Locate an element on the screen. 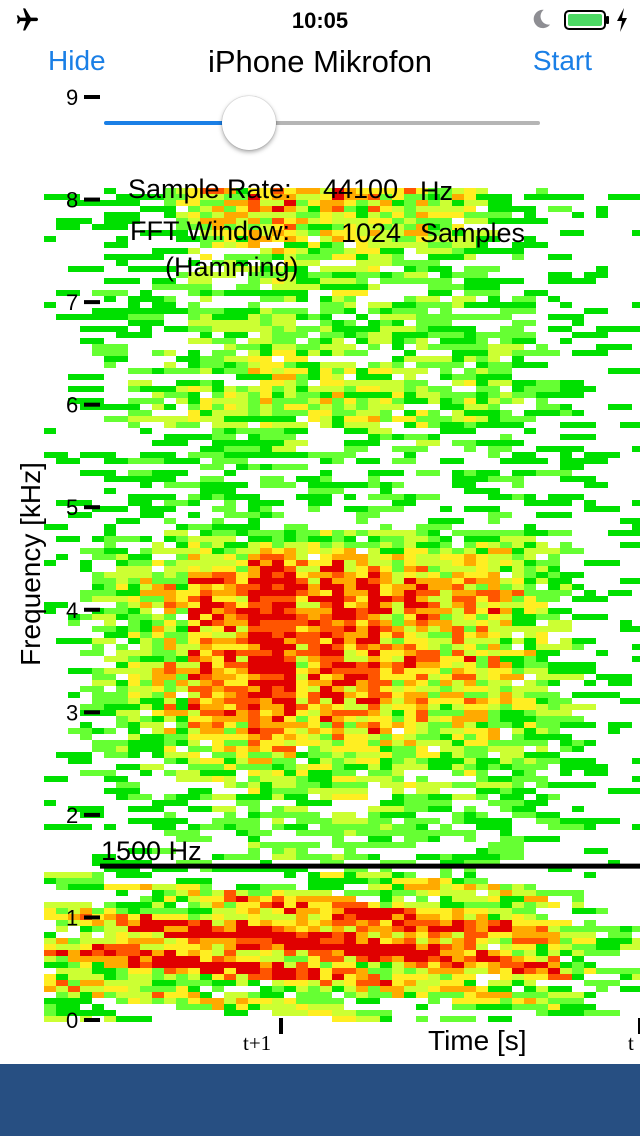 The width and height of the screenshot is (640, 1136). start-button: Start is located at coordinates (562, 60).